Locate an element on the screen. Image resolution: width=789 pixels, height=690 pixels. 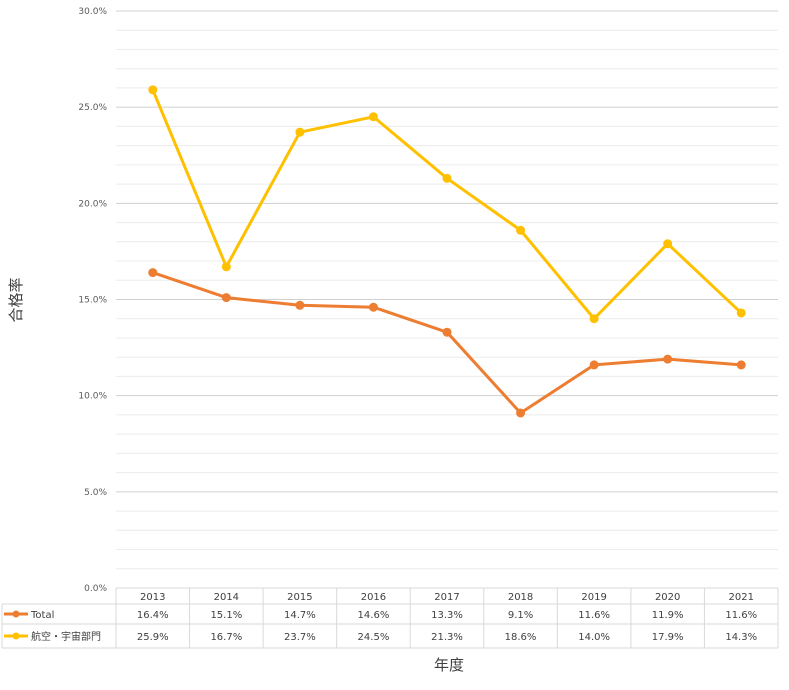
y-tick-label: 25.0% is located at coordinates (92, 108).